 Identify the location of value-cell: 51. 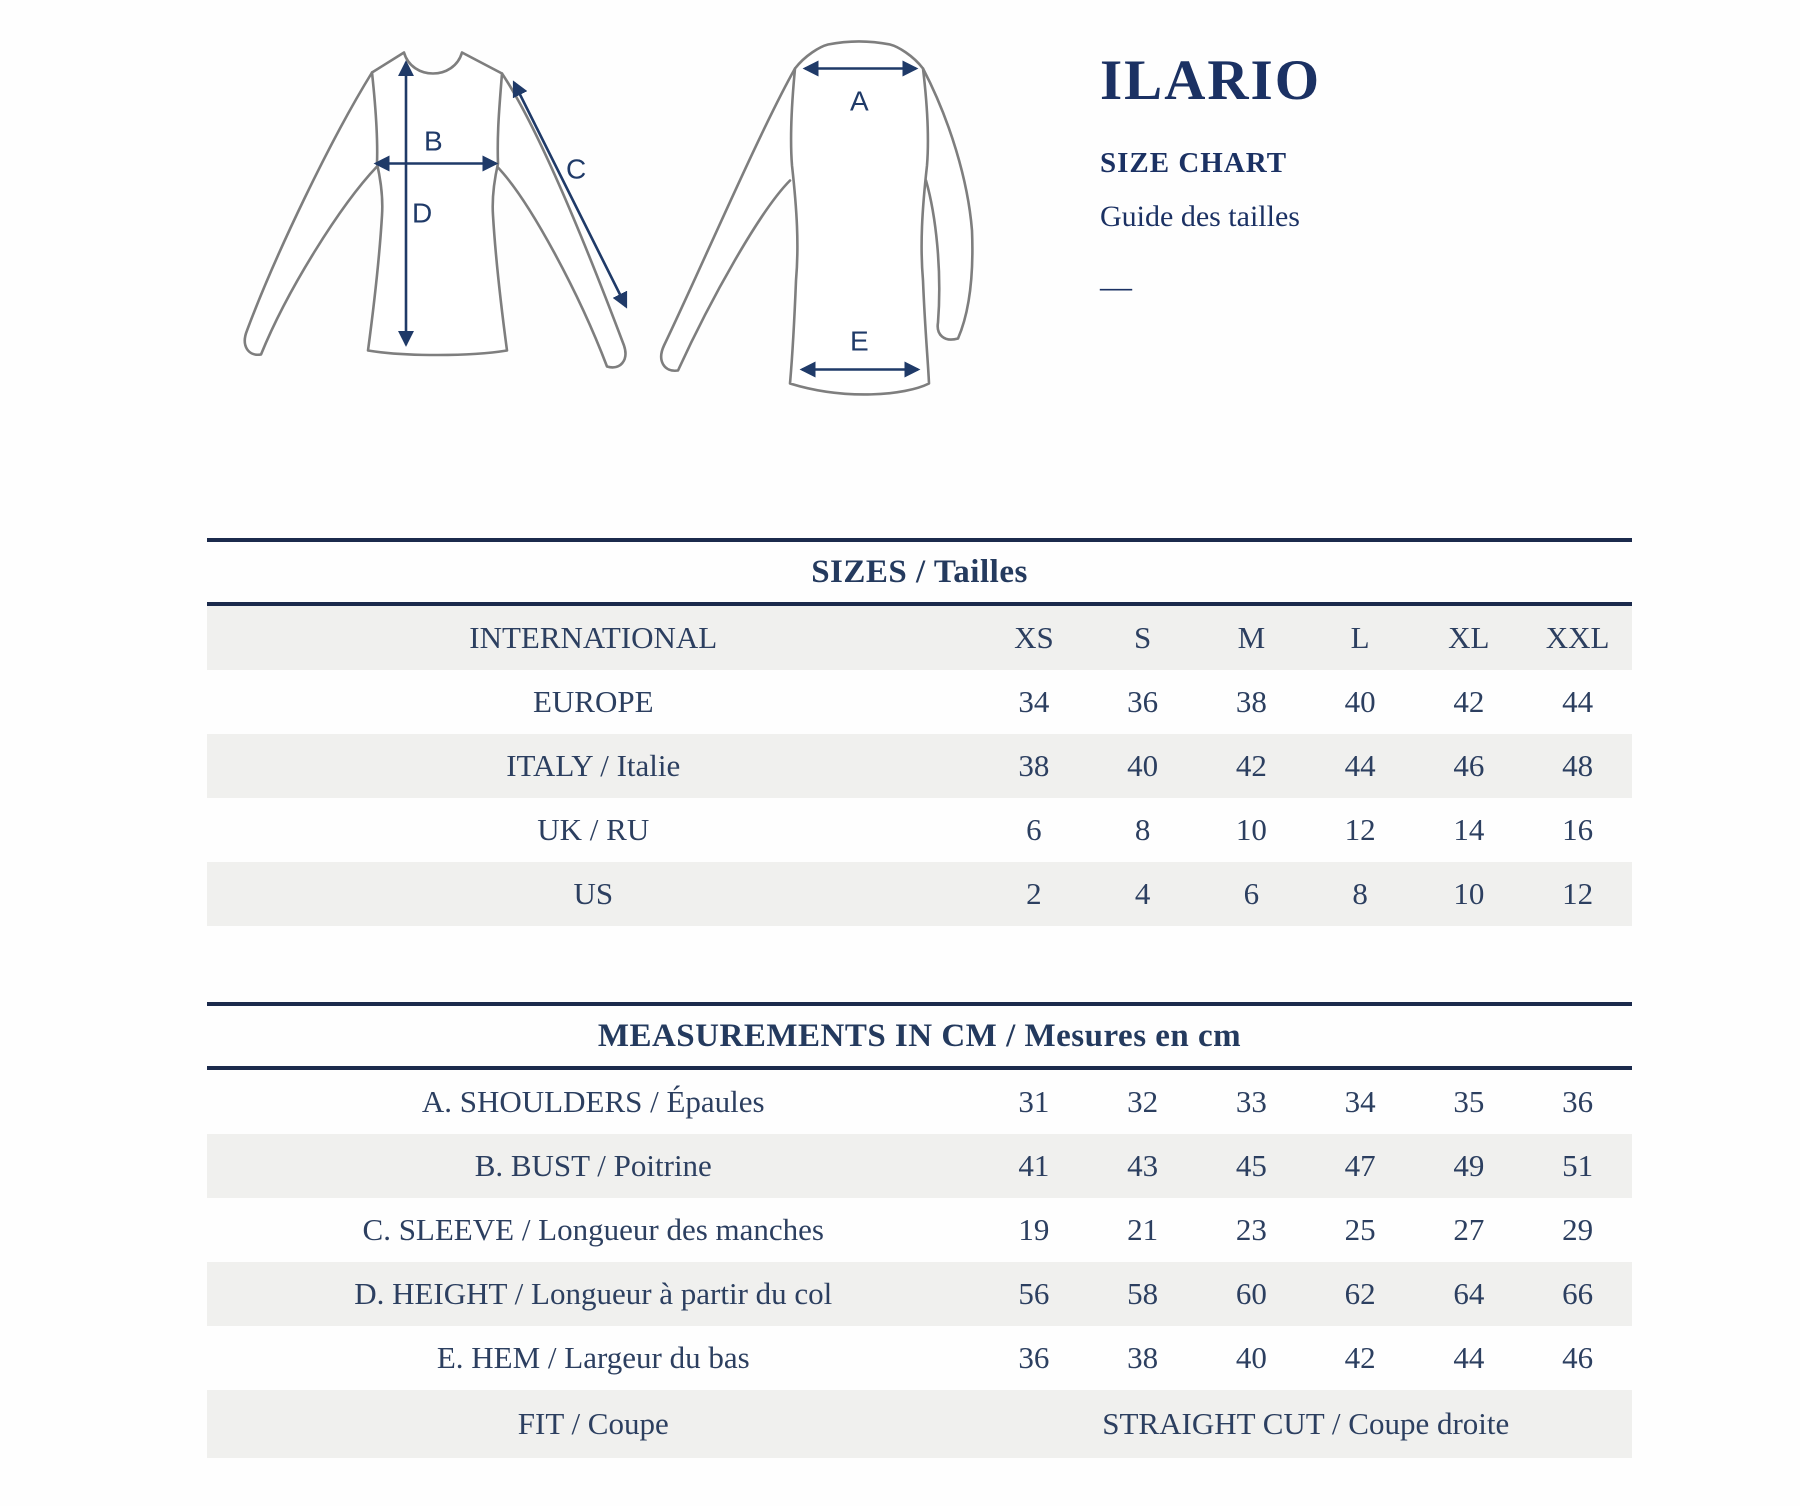
(1578, 1165).